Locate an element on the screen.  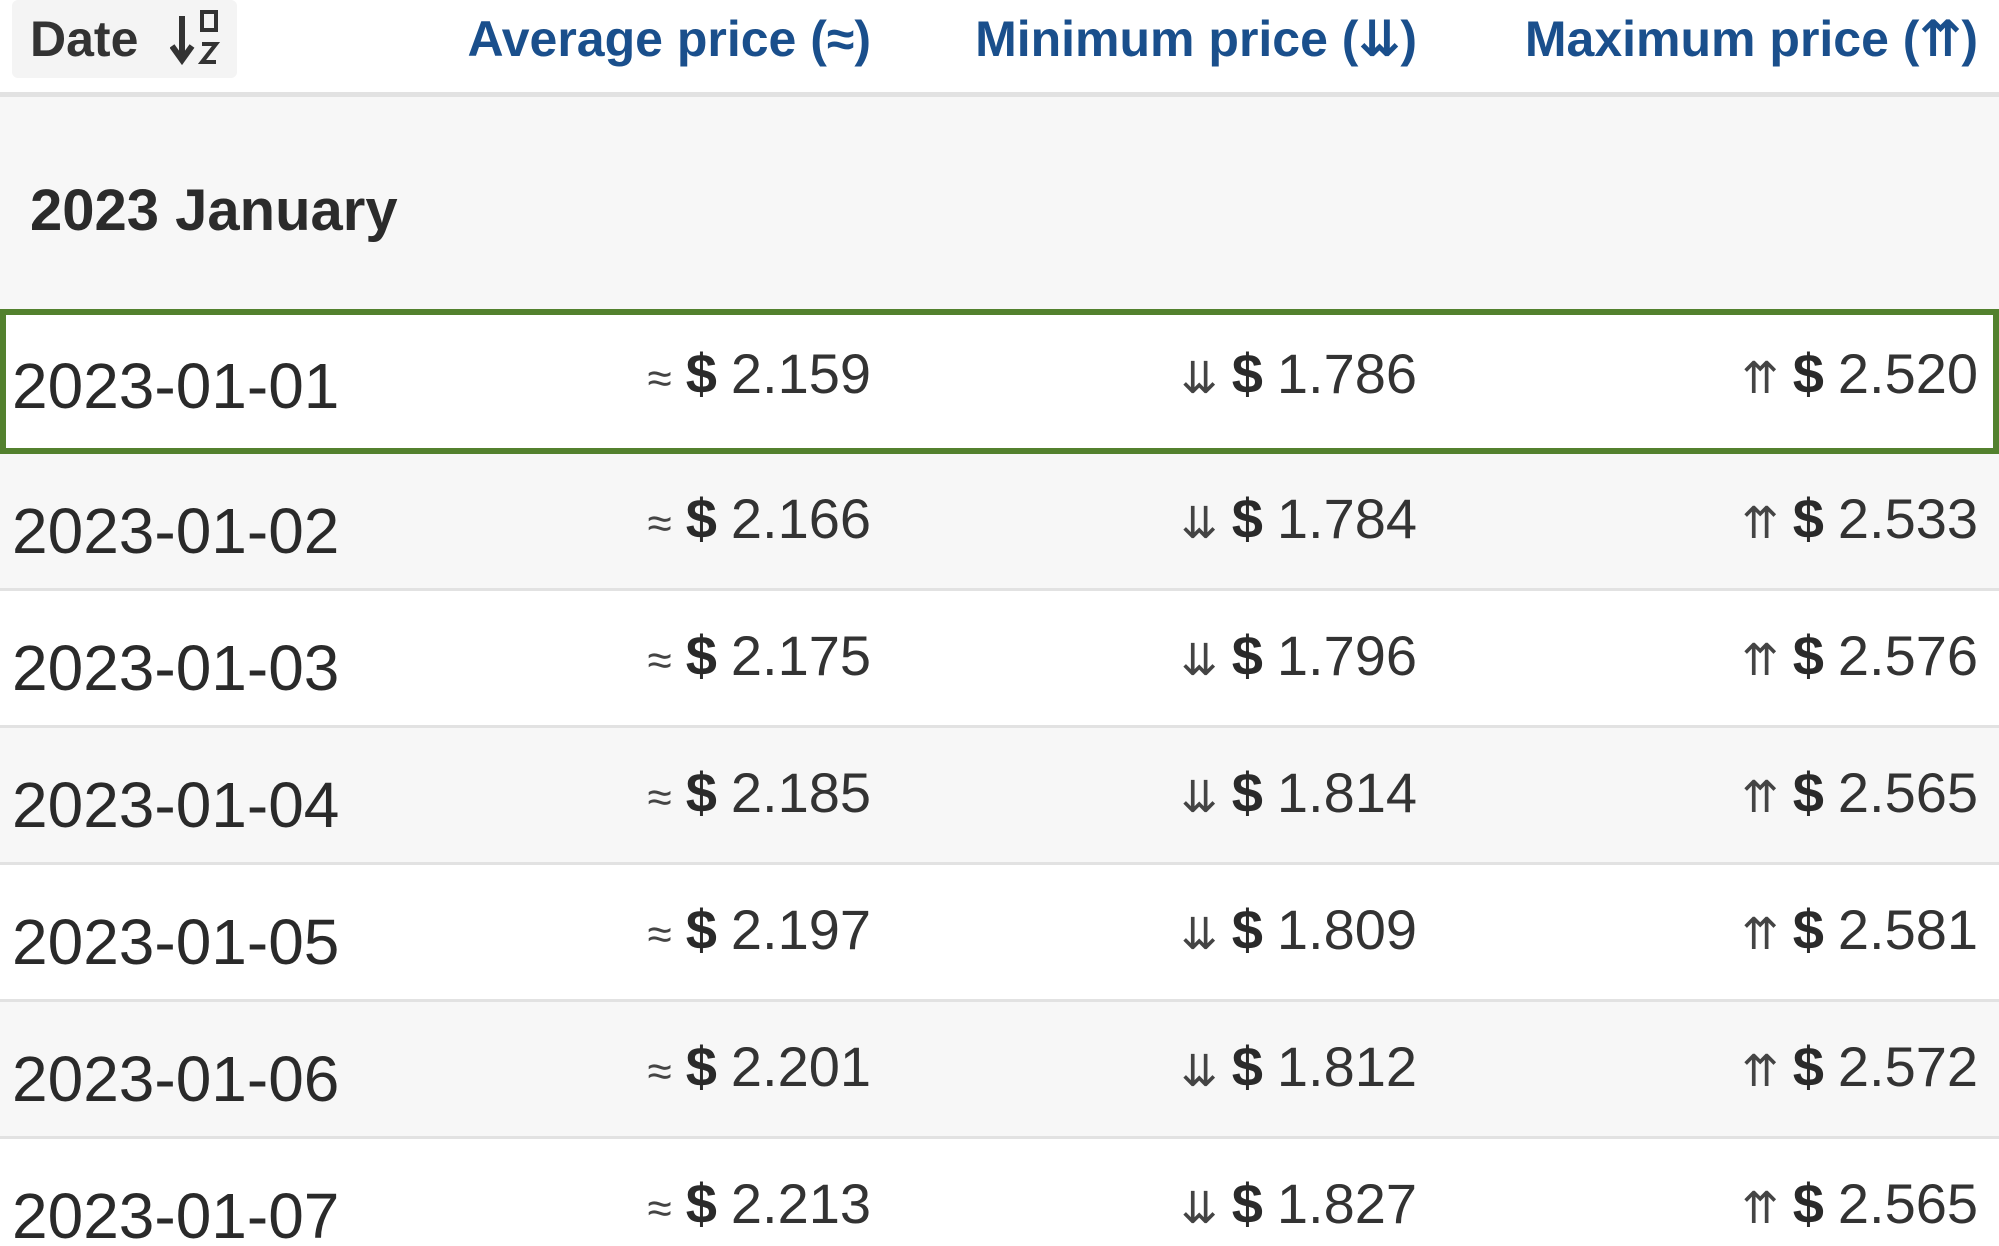
table-row: 2023-01-01 ≈ $2.159 ⇊ $1.786 ⇈ $2.520 is located at coordinates (999, 381).